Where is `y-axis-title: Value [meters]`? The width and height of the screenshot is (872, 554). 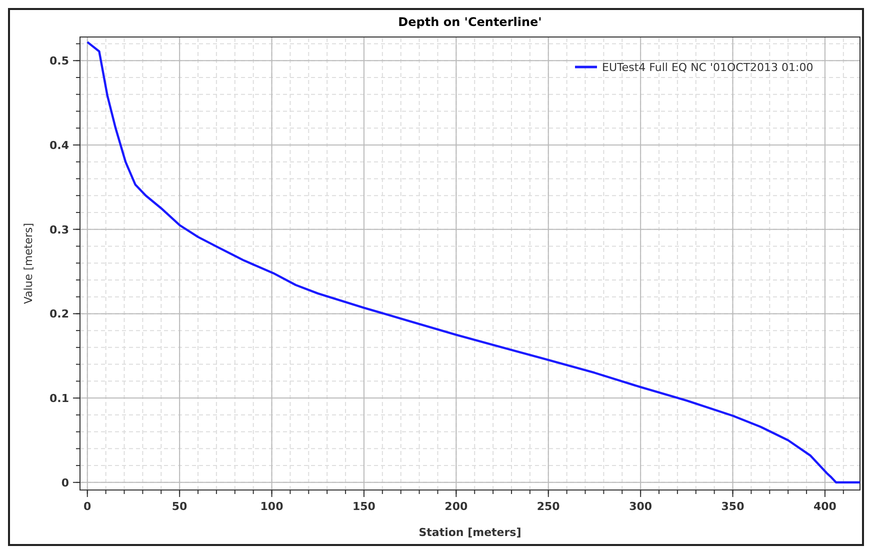 y-axis-title: Value [meters] is located at coordinates (28, 263).